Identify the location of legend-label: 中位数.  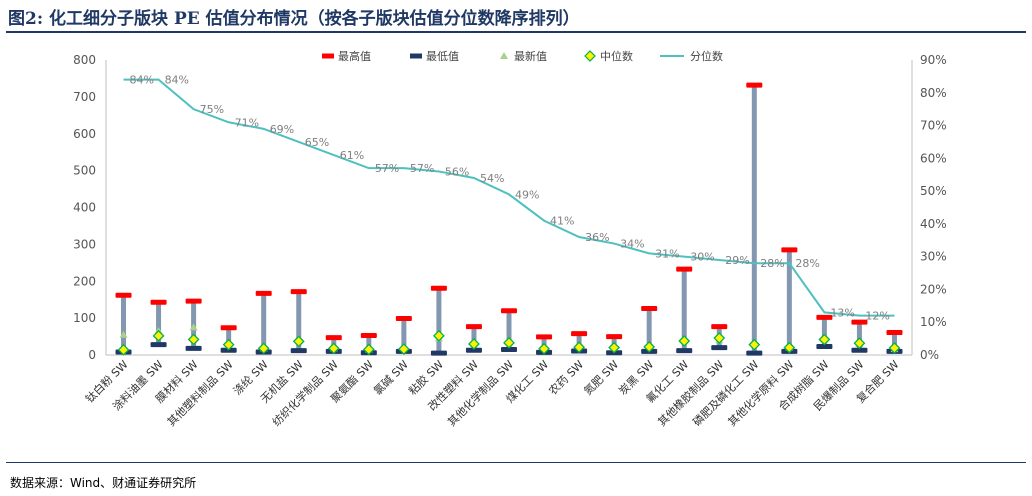
(616, 56).